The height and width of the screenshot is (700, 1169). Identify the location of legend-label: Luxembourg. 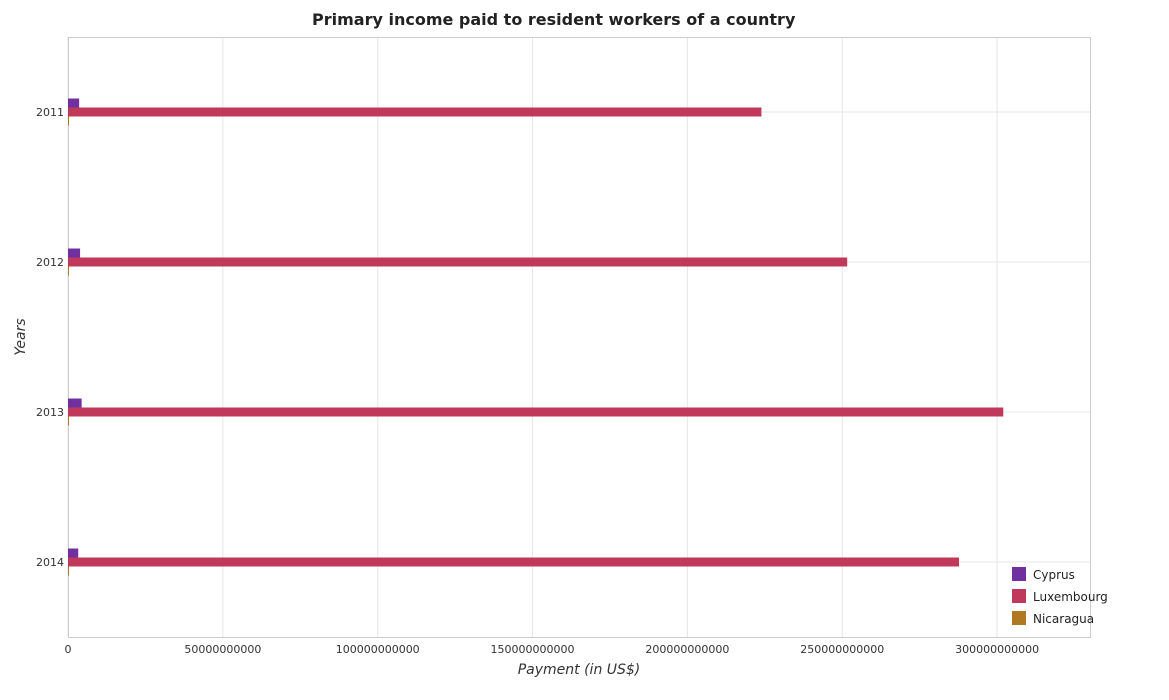
(1070, 597).